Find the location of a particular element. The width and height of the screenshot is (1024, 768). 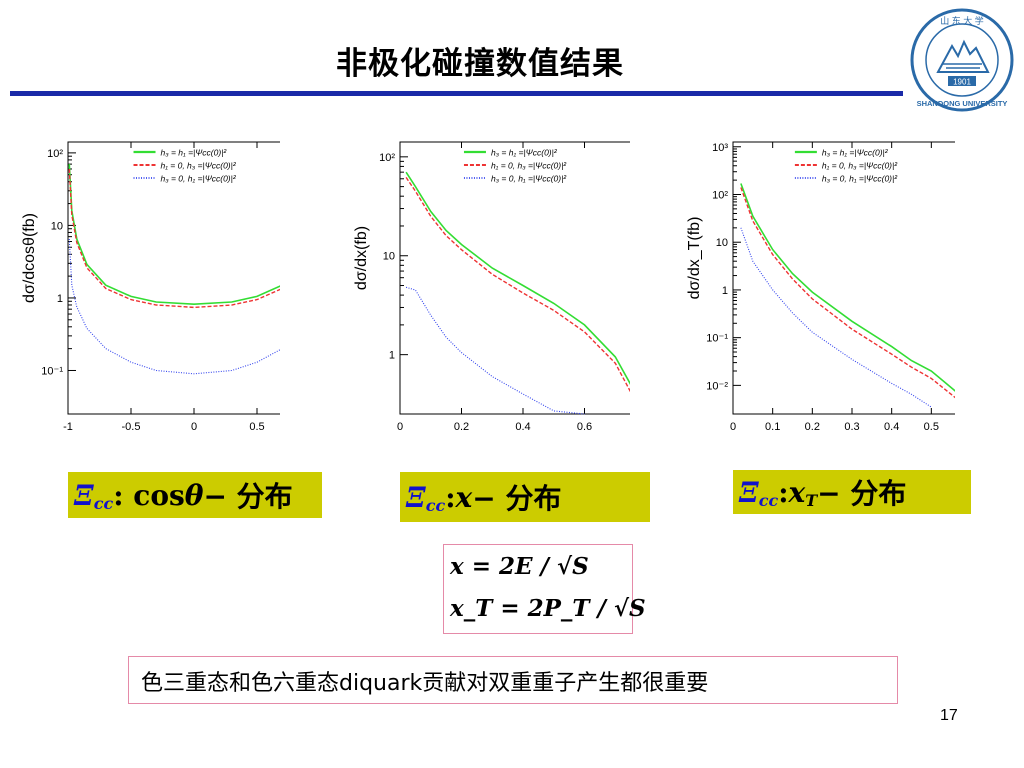

title-underline is located at coordinates (456, 93).